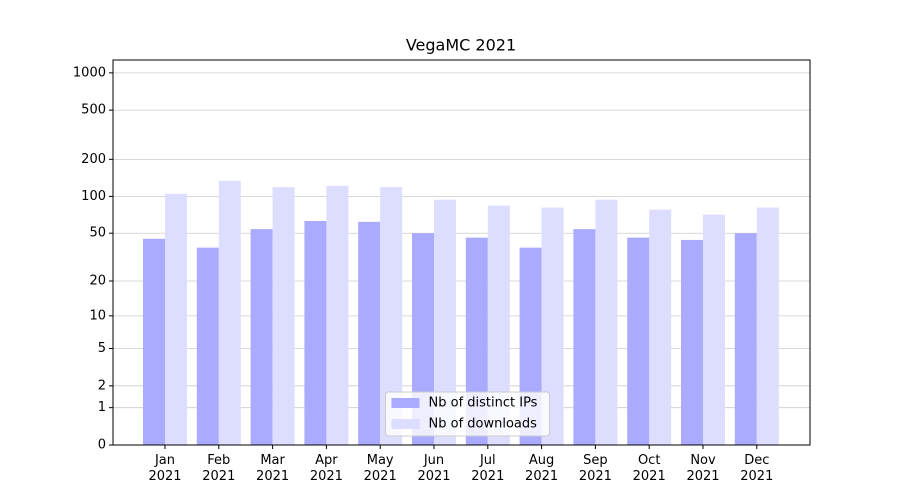  What do you see at coordinates (219, 468) in the screenshot?
I see `x-tick-label: Feb 2021` at bounding box center [219, 468].